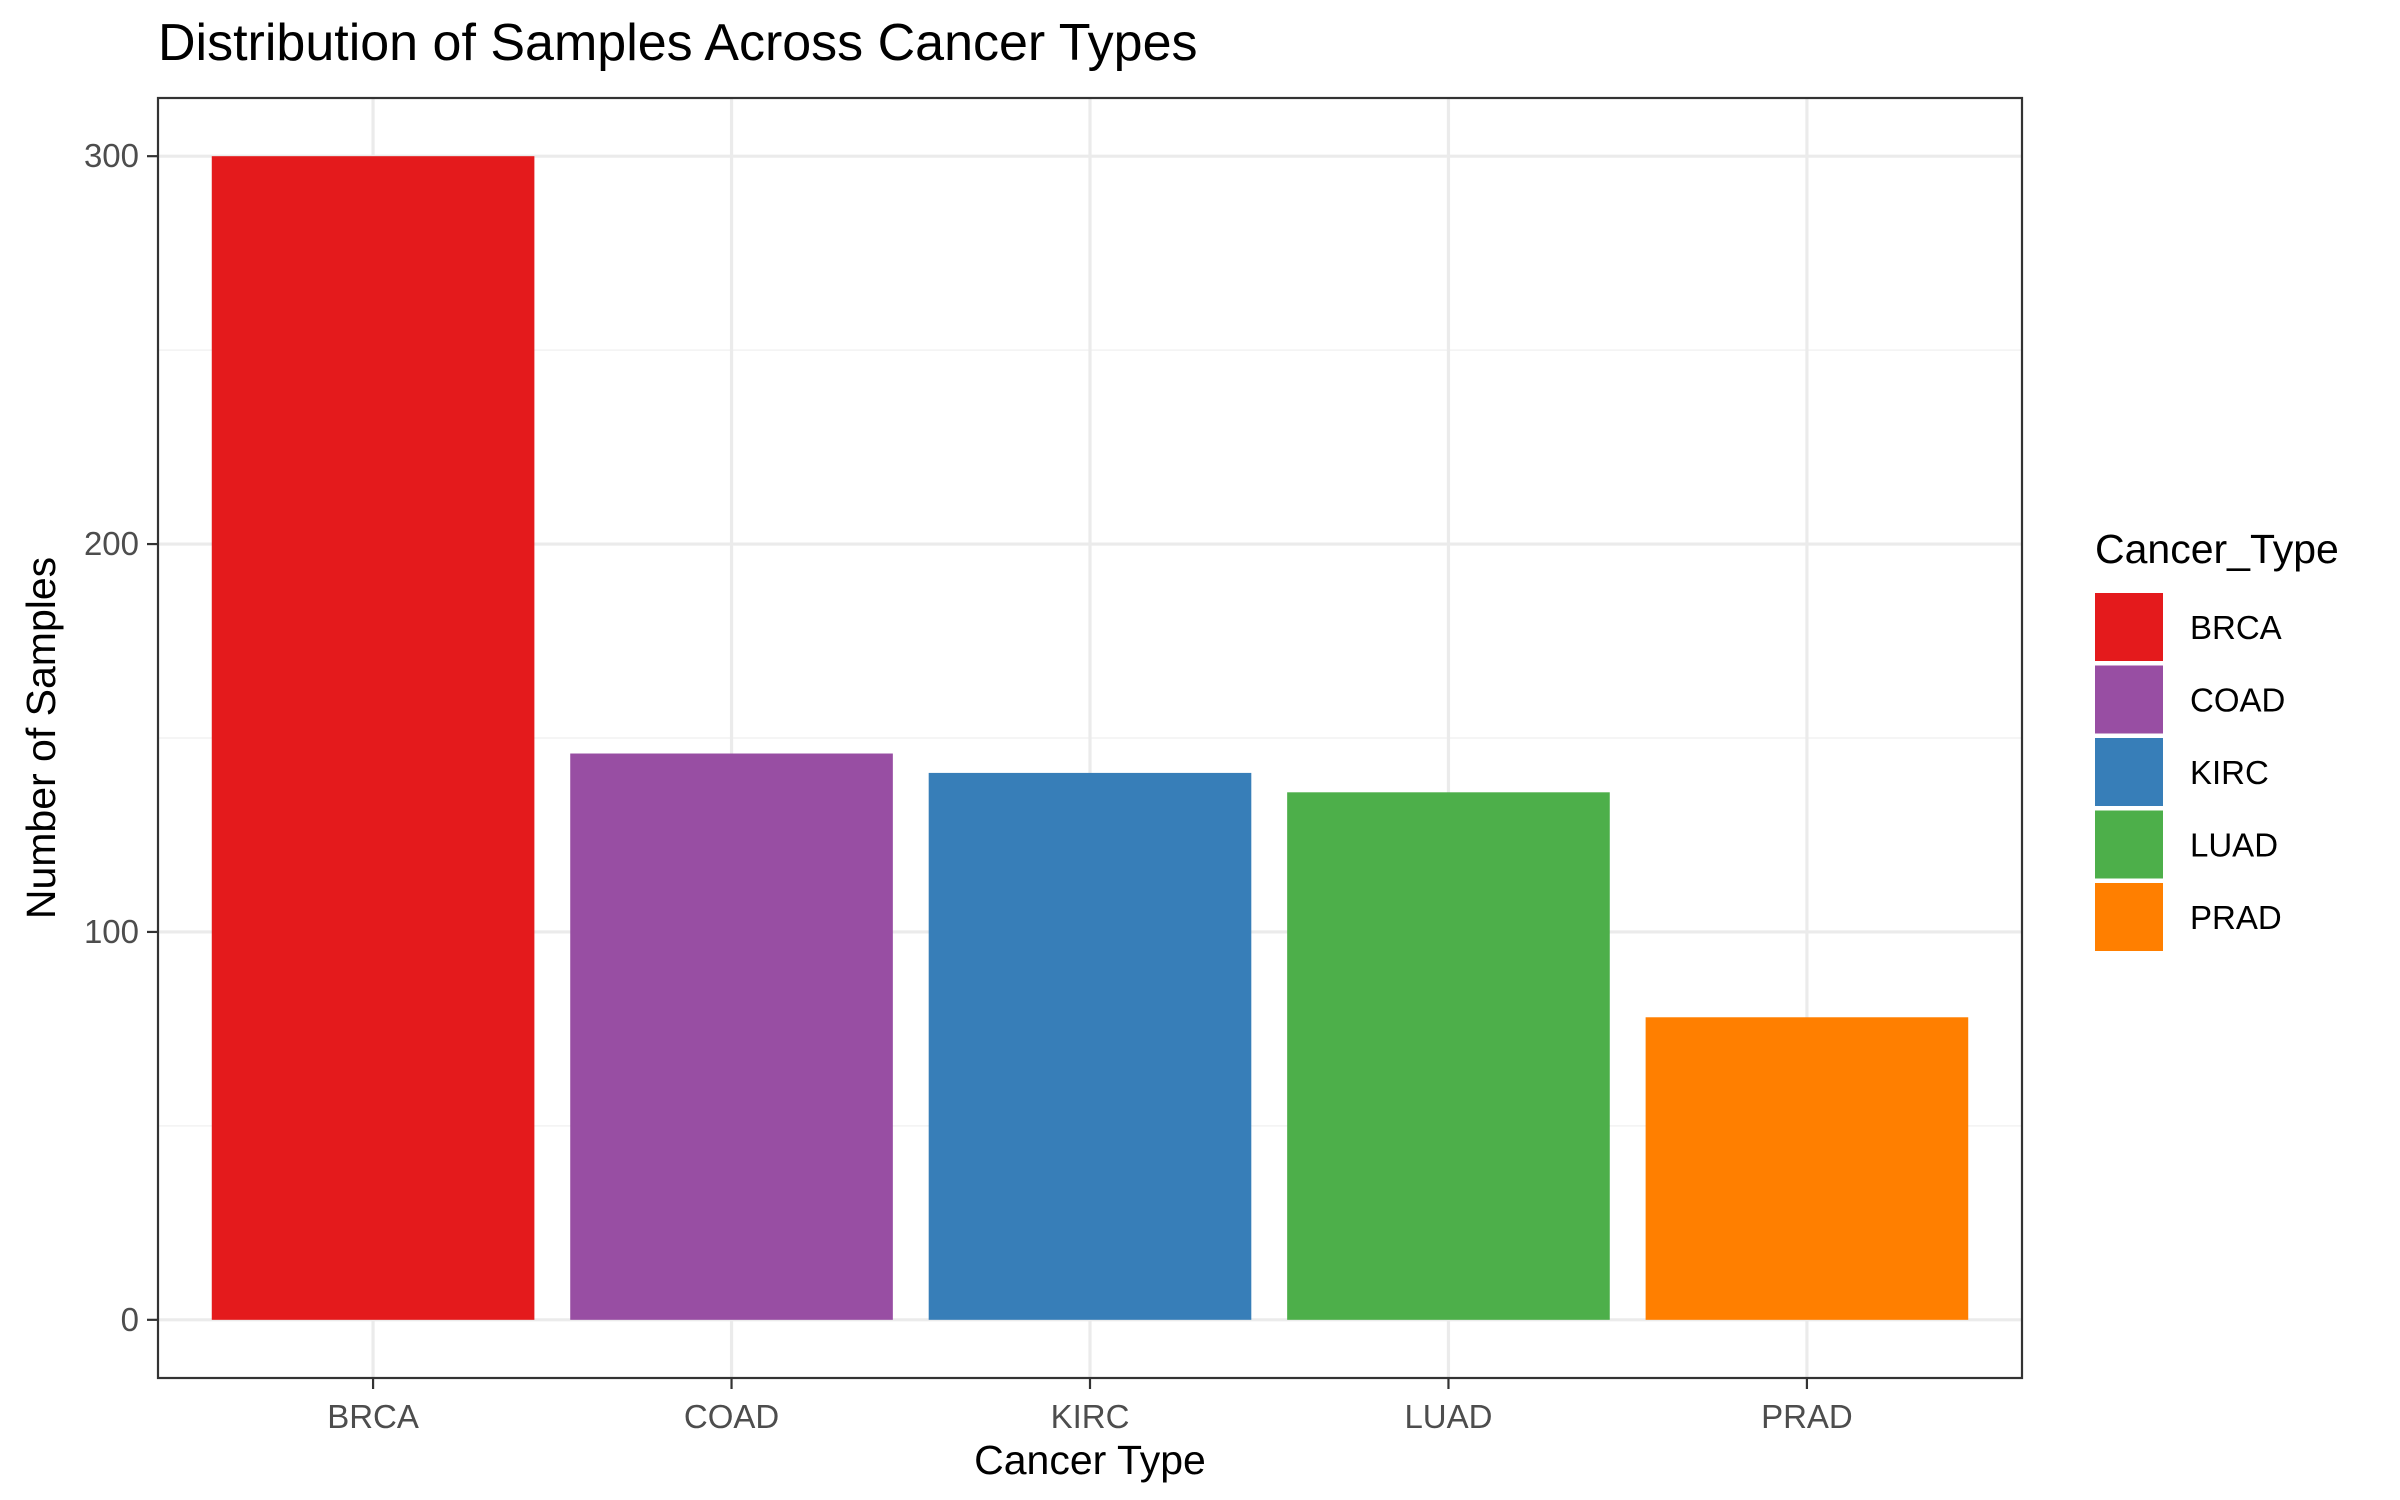  Describe the element at coordinates (41, 738) in the screenshot. I see `y-axis-title: Number of Samples` at that location.